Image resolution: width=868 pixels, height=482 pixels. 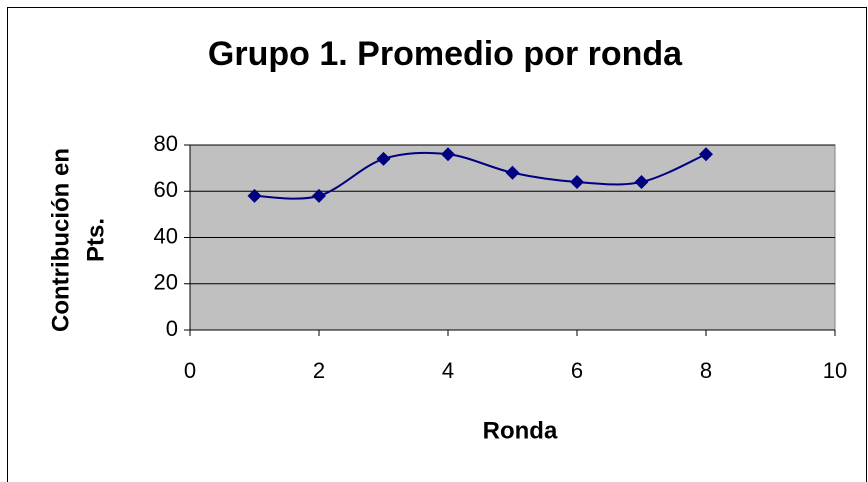 I want to click on x-tick-label: 4, so click(x=448, y=370).